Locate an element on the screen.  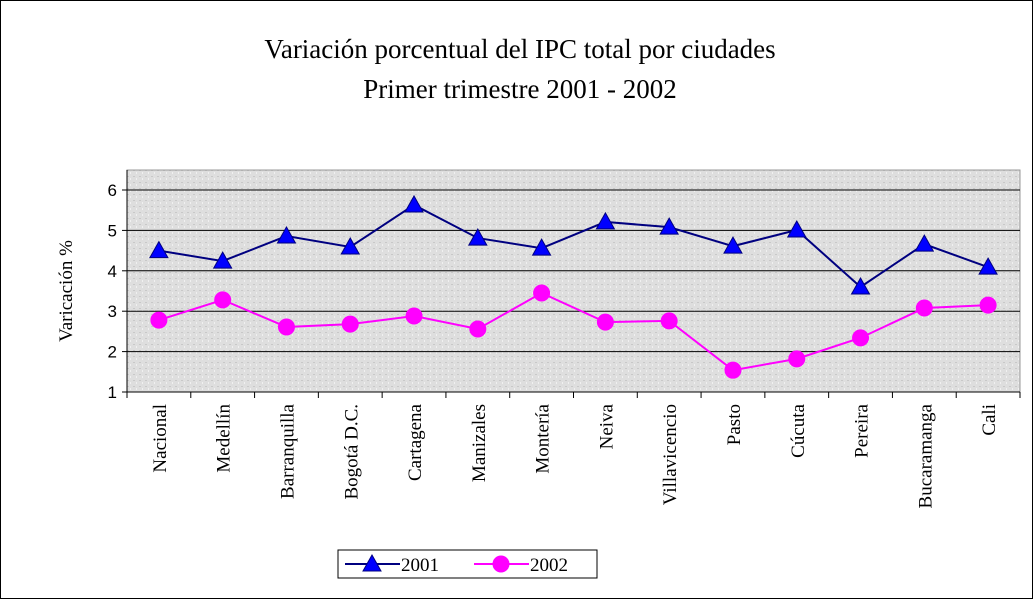
x-tick-label: Pereira is located at coordinates (862, 430).